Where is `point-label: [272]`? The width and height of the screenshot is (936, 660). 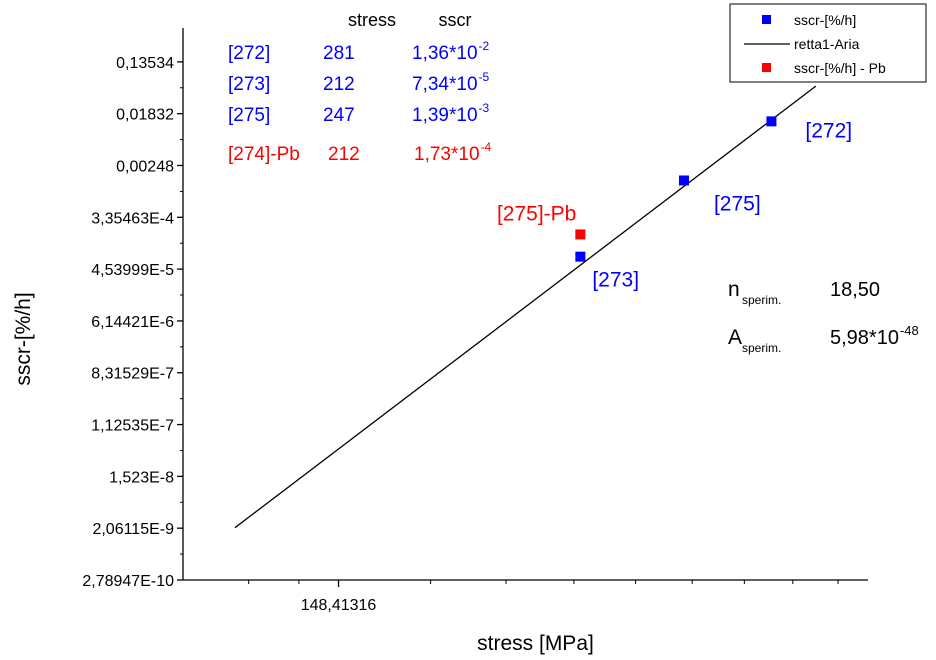
point-label: [272] is located at coordinates (828, 130).